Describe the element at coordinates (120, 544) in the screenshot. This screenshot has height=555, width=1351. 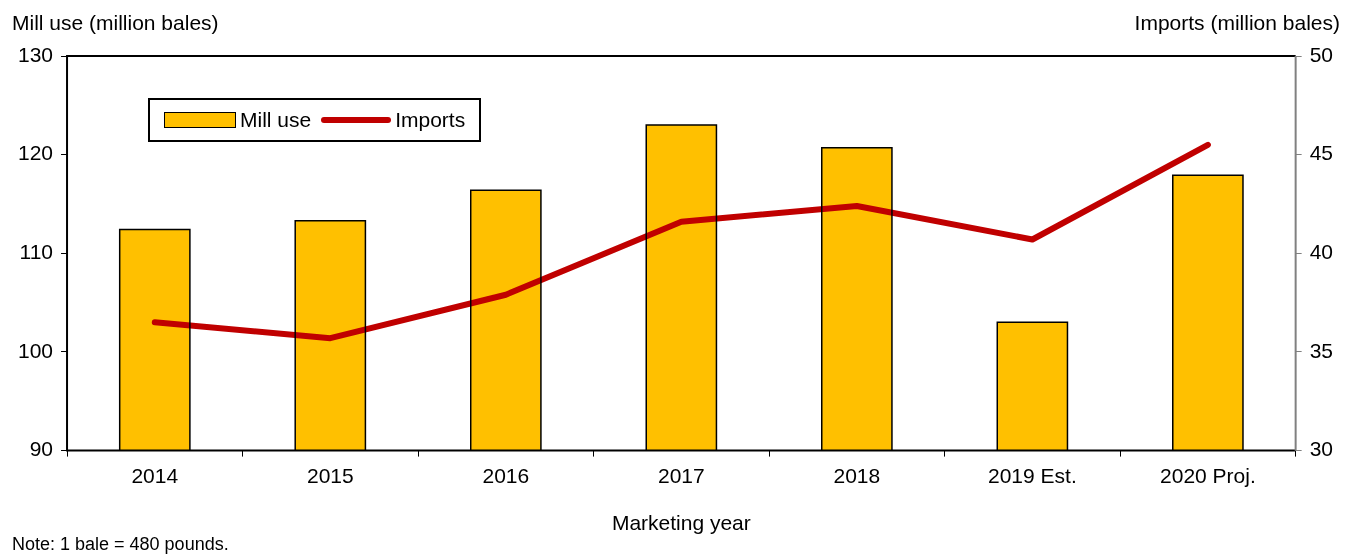
I see `text: Note: 1 bale = 480 pounds.` at that location.